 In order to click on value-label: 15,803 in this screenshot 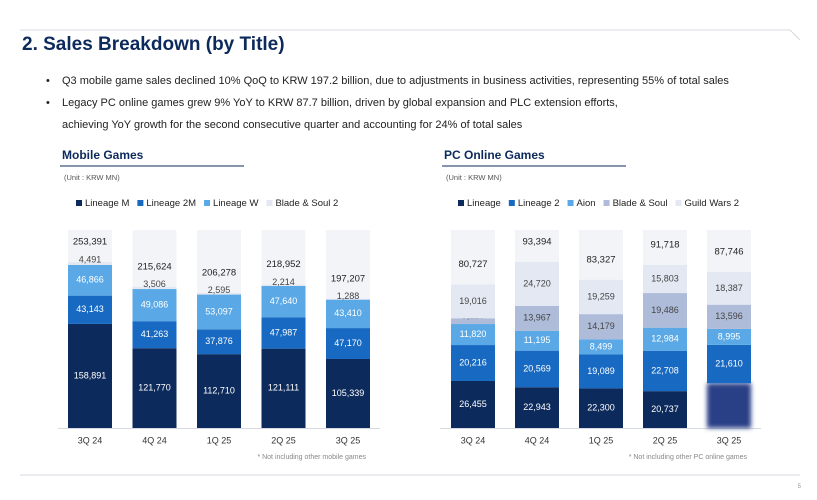, I will do `click(665, 278)`.